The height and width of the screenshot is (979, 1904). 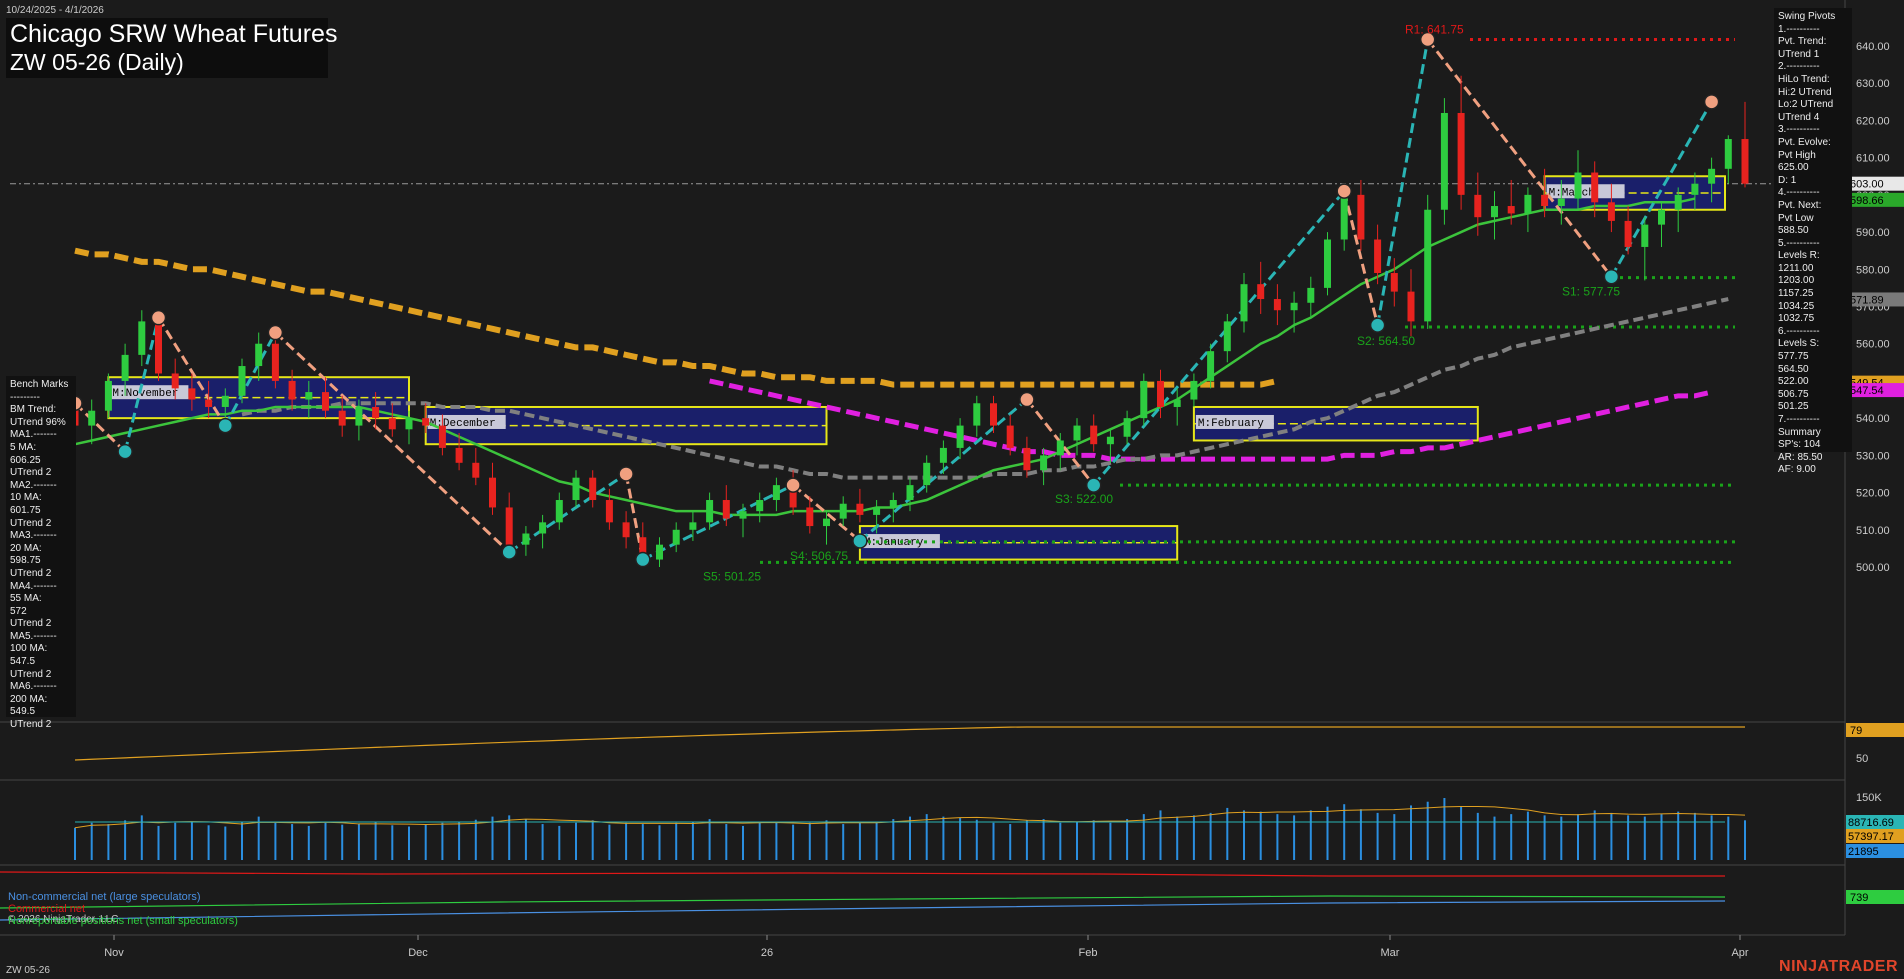 What do you see at coordinates (909, 743) in the screenshot?
I see `oscillator-line` at bounding box center [909, 743].